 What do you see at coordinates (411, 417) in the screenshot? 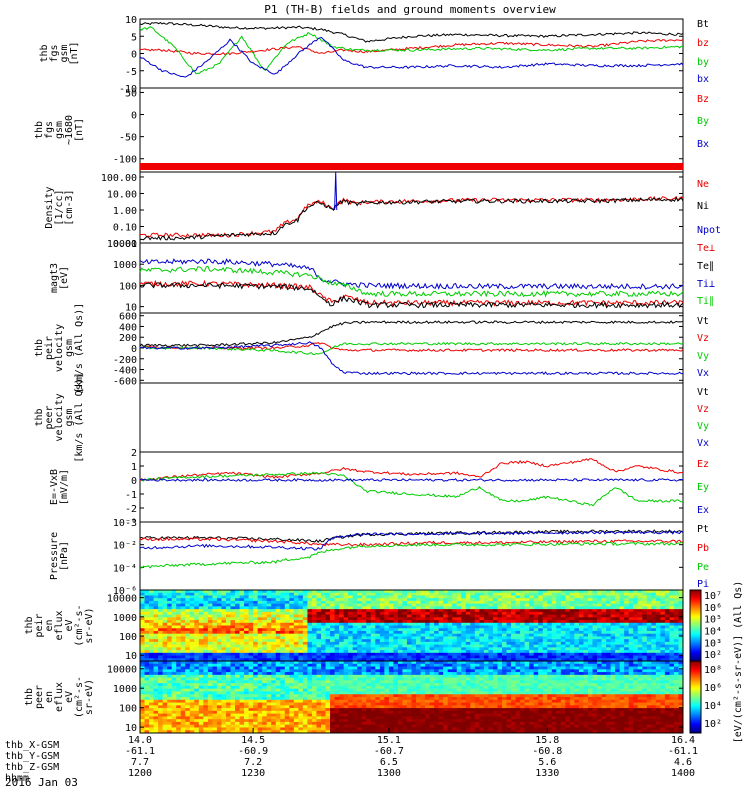
I see `panel-frame` at bounding box center [411, 417].